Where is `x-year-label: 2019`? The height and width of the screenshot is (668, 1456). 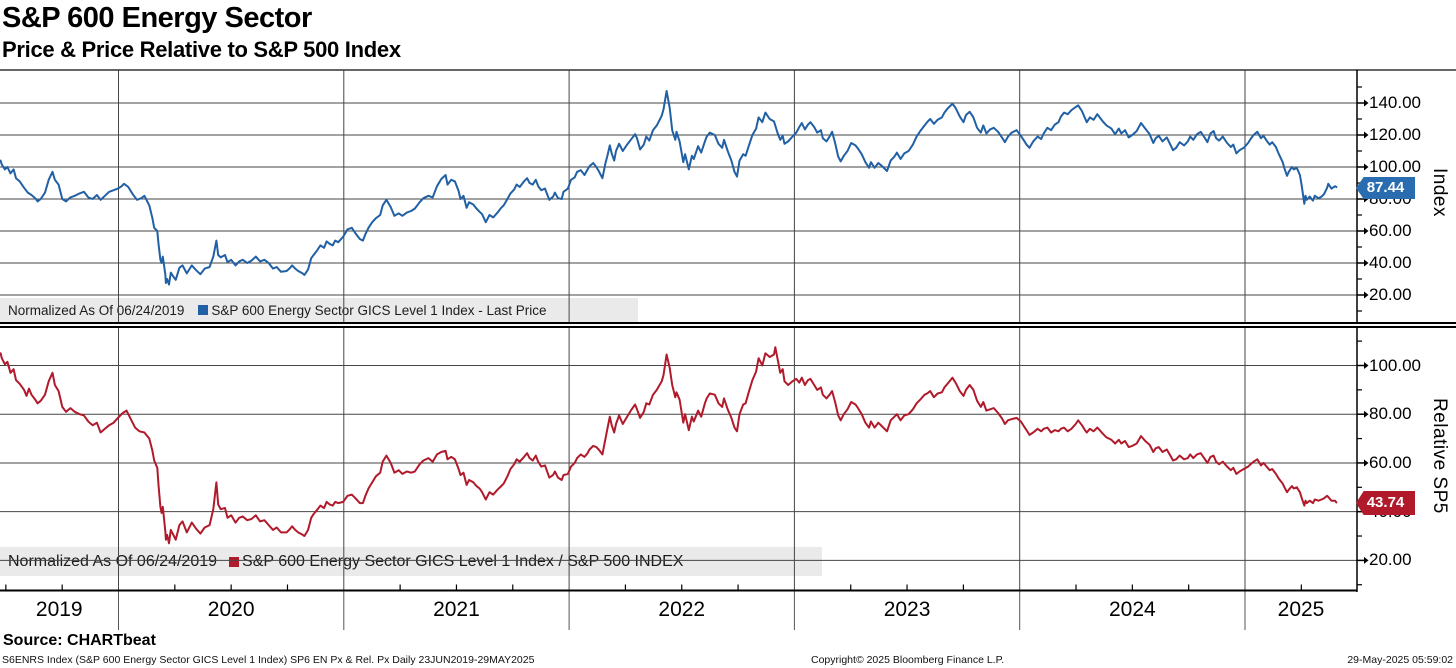 x-year-label: 2019 is located at coordinates (59, 609).